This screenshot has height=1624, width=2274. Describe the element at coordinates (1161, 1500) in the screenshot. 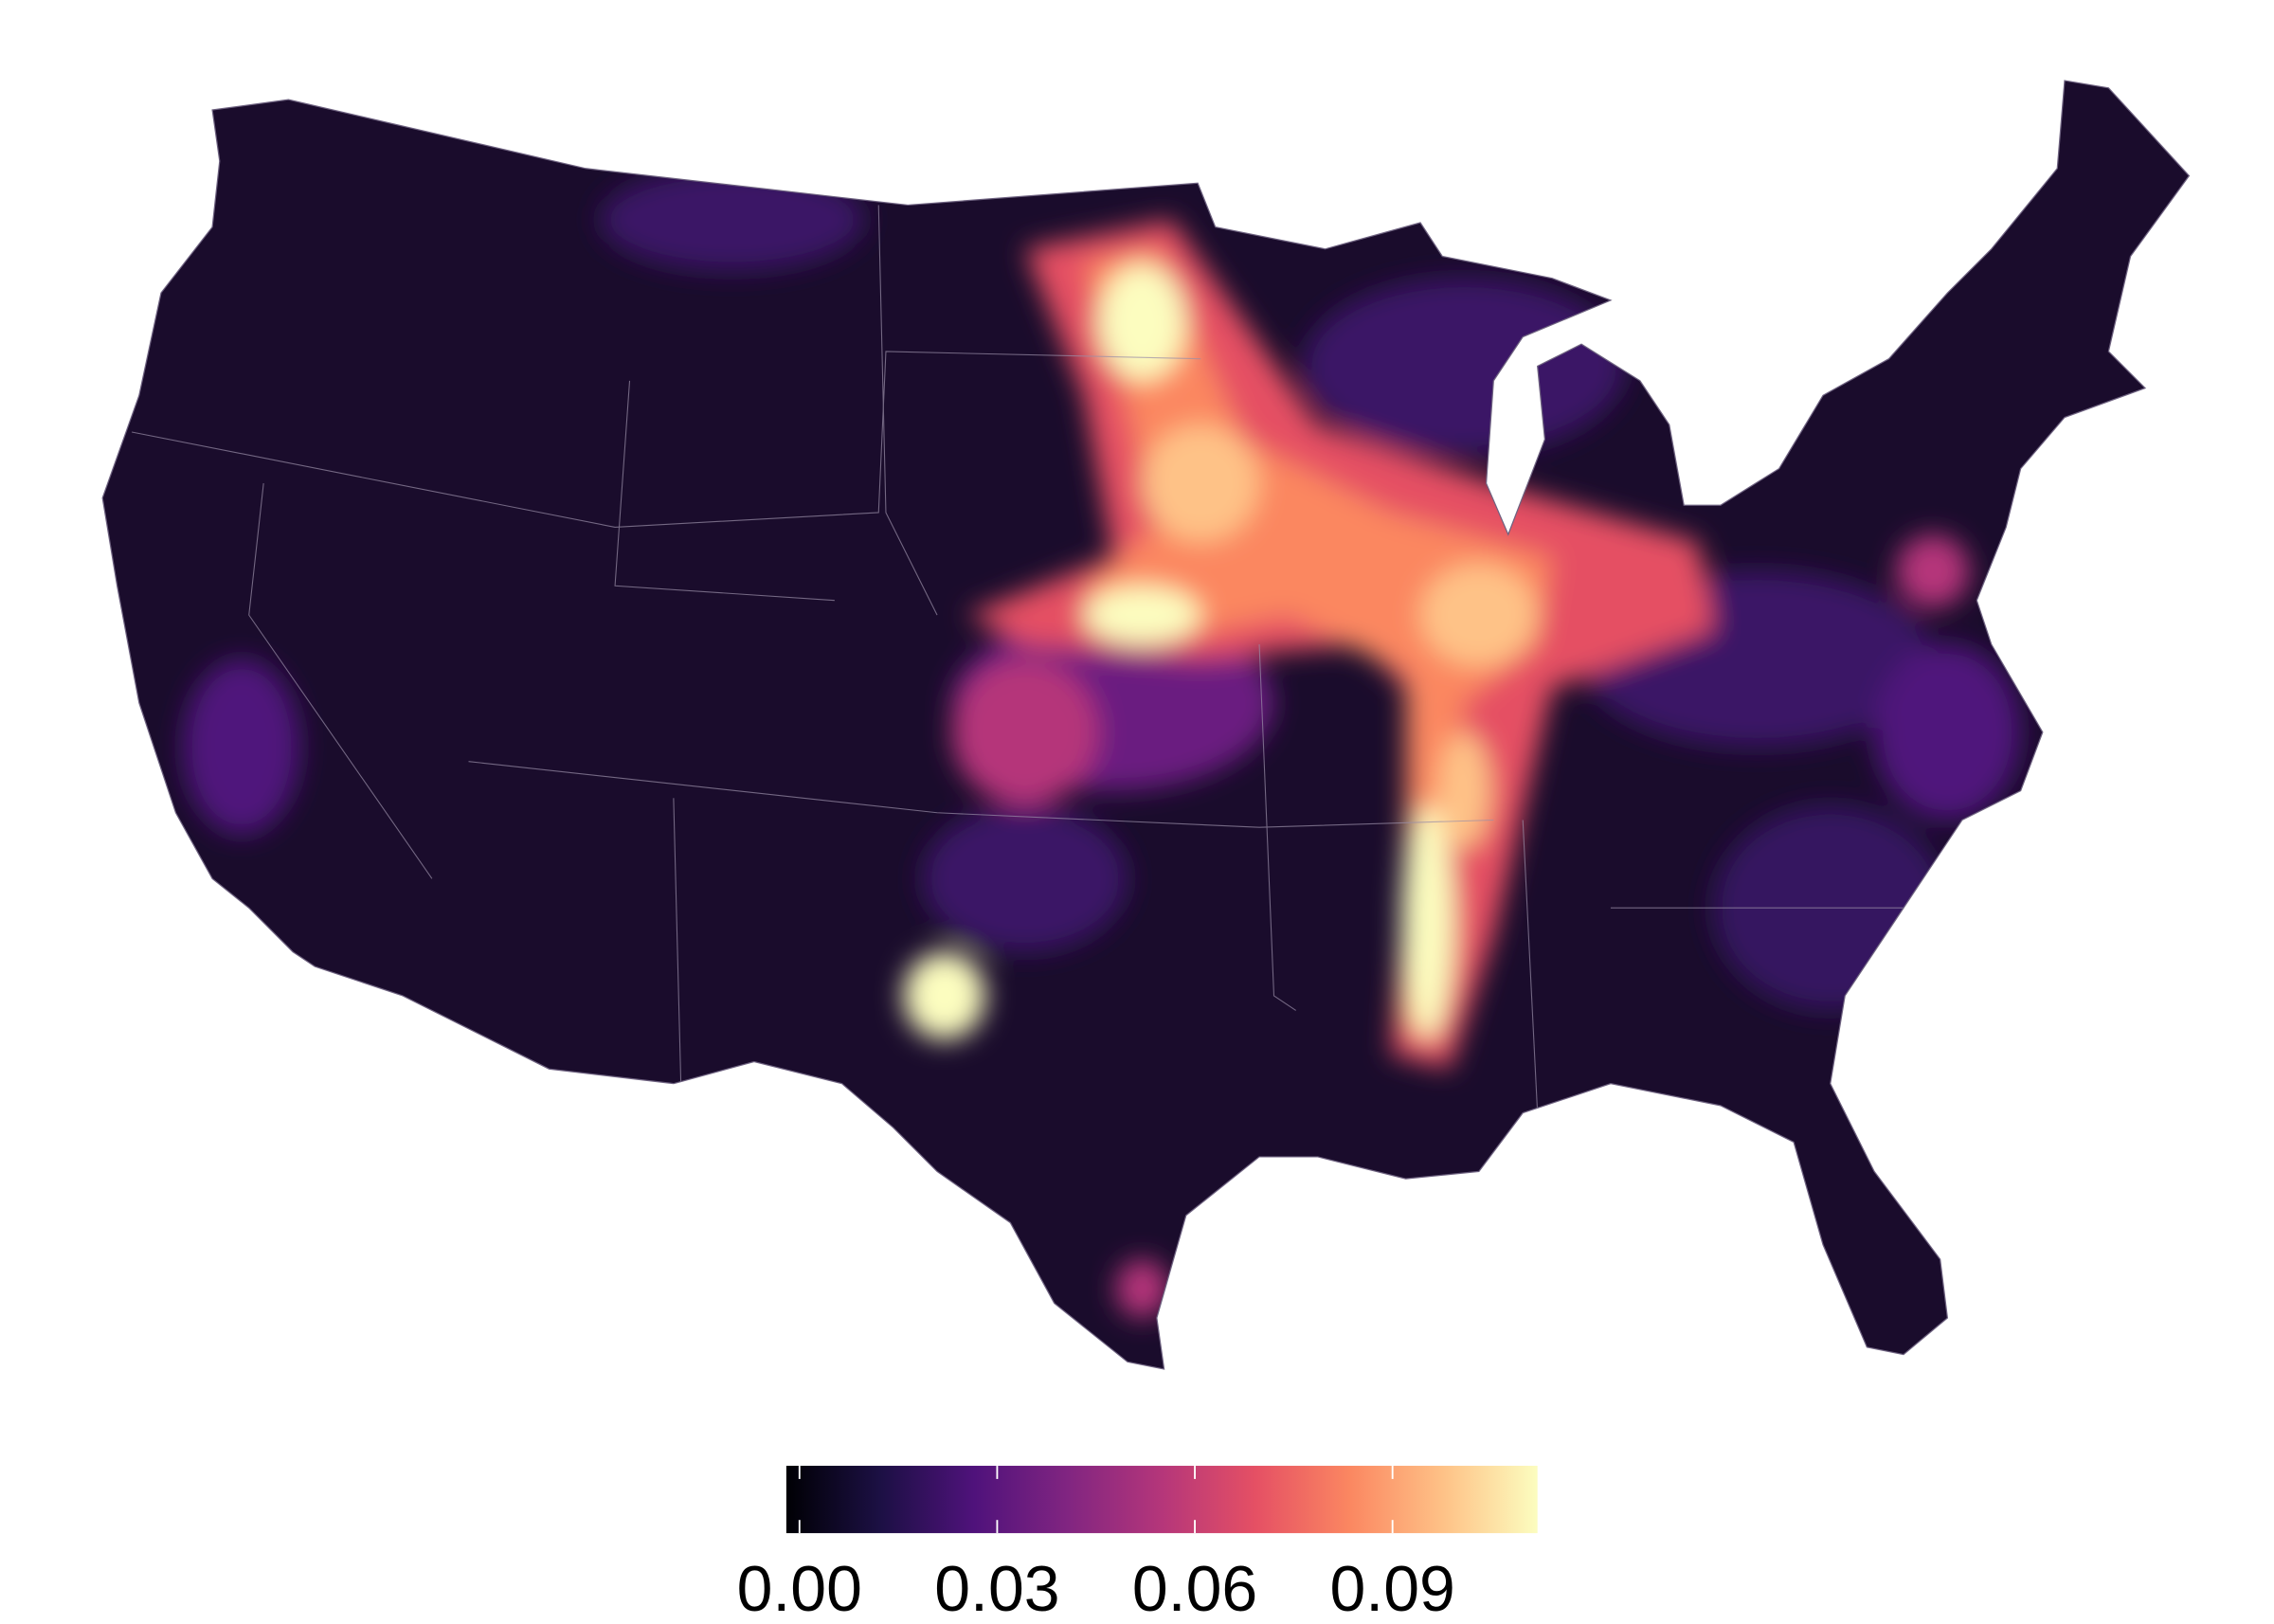

I see `colorbar` at that location.